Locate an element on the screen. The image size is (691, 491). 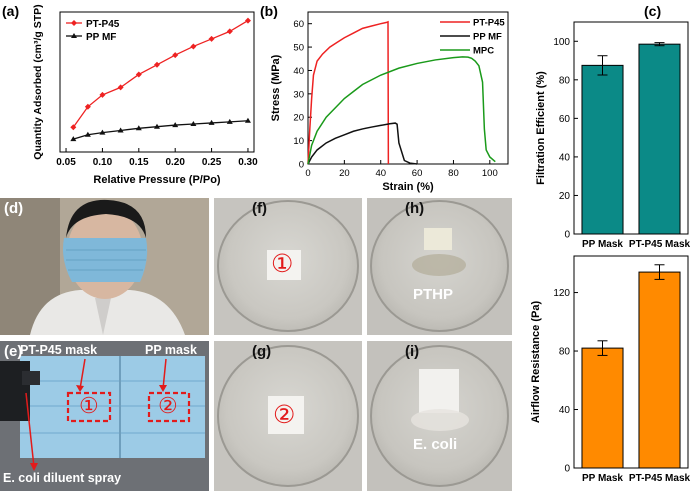
sample-g is located at coordinates (286, 415).